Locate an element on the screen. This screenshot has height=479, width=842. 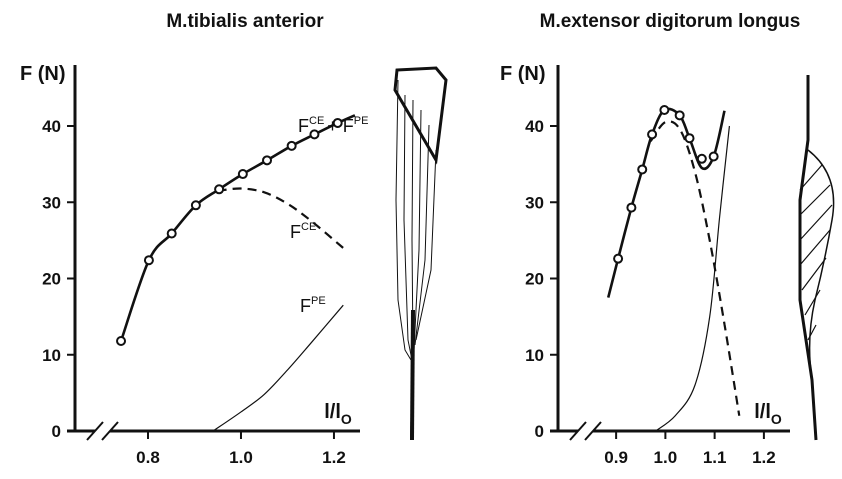
chart-title: M.tibialis anterior is located at coordinates (245, 21).